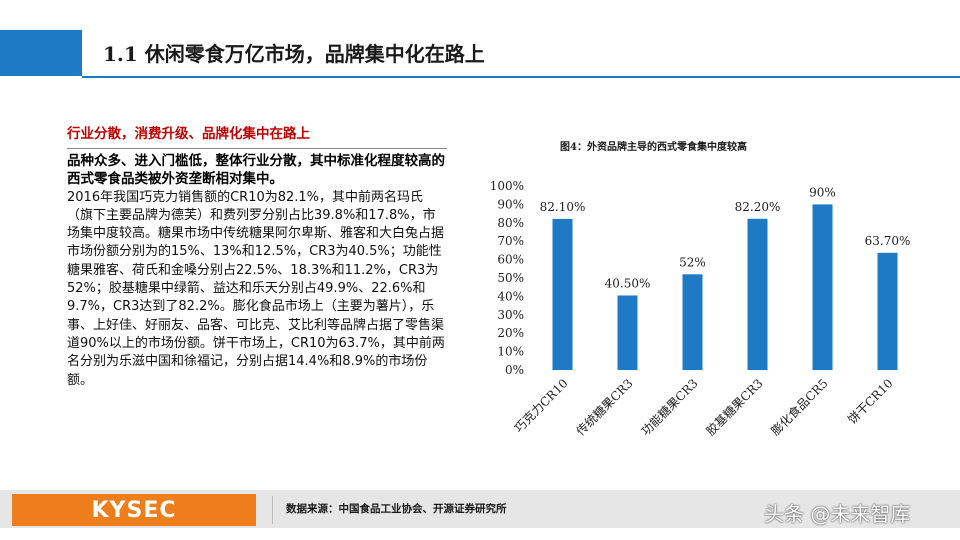 The height and width of the screenshot is (540, 960). Describe the element at coordinates (272, 510) in the screenshot. I see `footer-divider` at that location.